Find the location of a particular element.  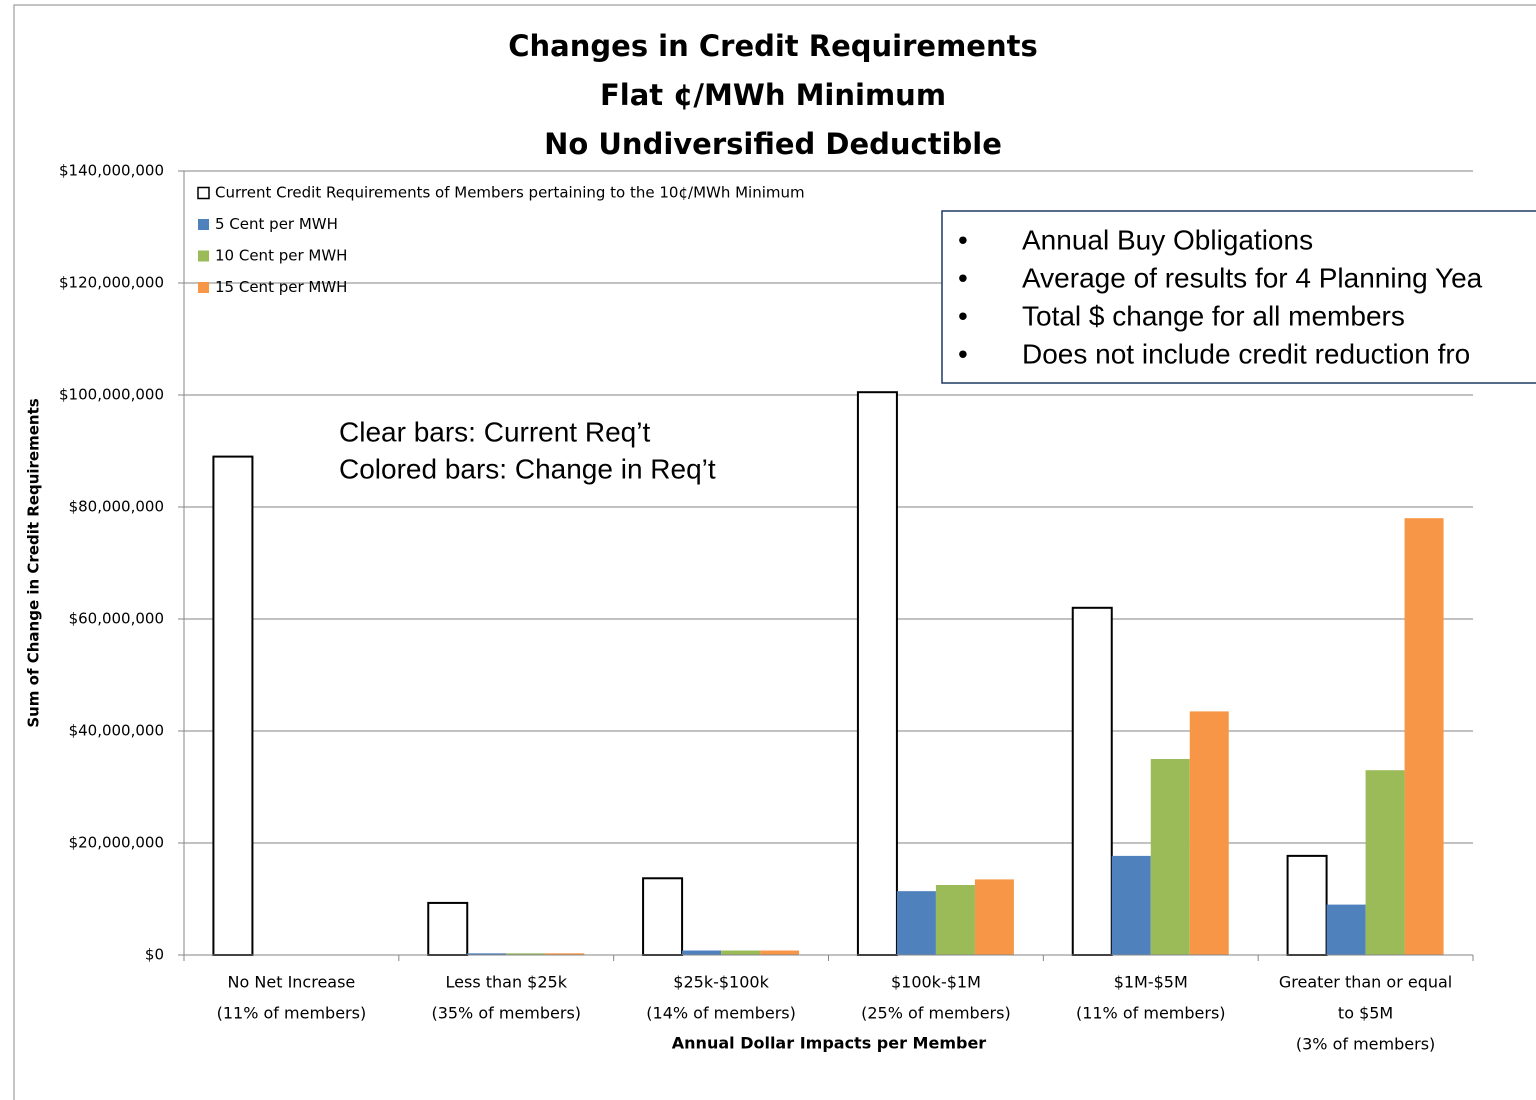

x-tick-label: $25k-$100k is located at coordinates (721, 982).